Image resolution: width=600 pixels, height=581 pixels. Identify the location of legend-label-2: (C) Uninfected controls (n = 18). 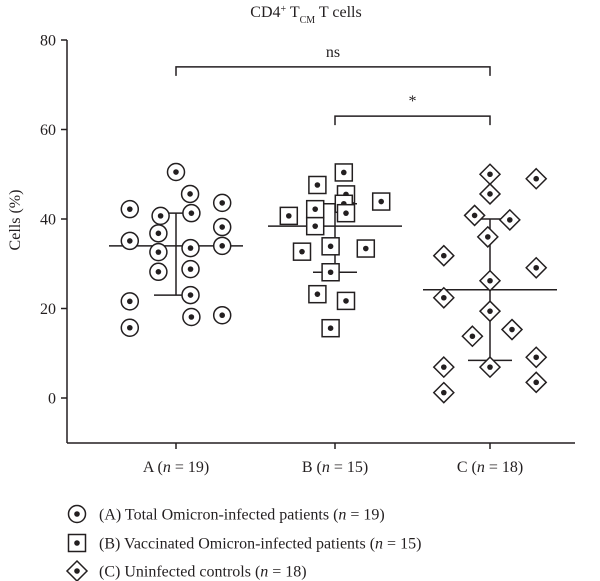
(203, 572).